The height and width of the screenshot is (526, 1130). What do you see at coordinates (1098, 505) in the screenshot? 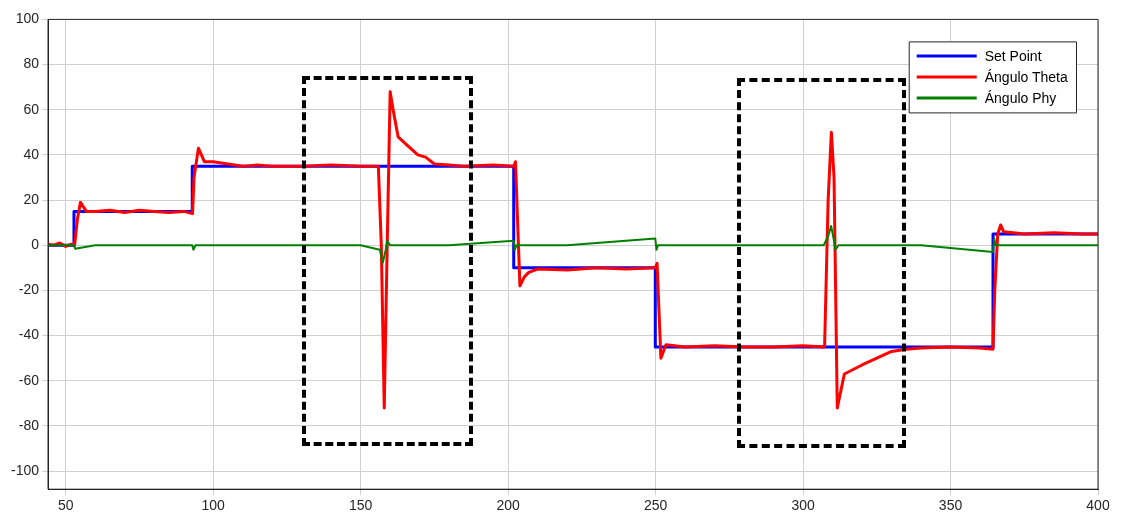
I see `x-tick-label: 400` at bounding box center [1098, 505].